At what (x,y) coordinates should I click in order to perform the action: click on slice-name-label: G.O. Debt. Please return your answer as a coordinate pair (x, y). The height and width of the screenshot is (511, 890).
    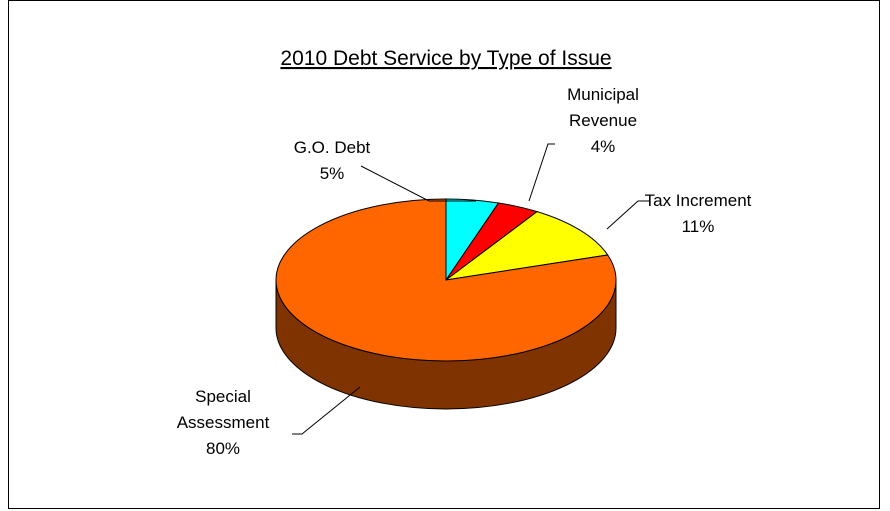
    Looking at the image, I should click on (332, 147).